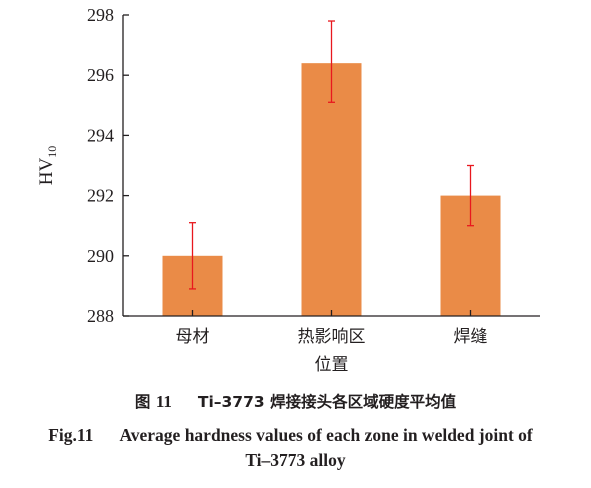 The height and width of the screenshot is (488, 591). I want to click on y-axis-title-subscript: 10, so click(52, 152).